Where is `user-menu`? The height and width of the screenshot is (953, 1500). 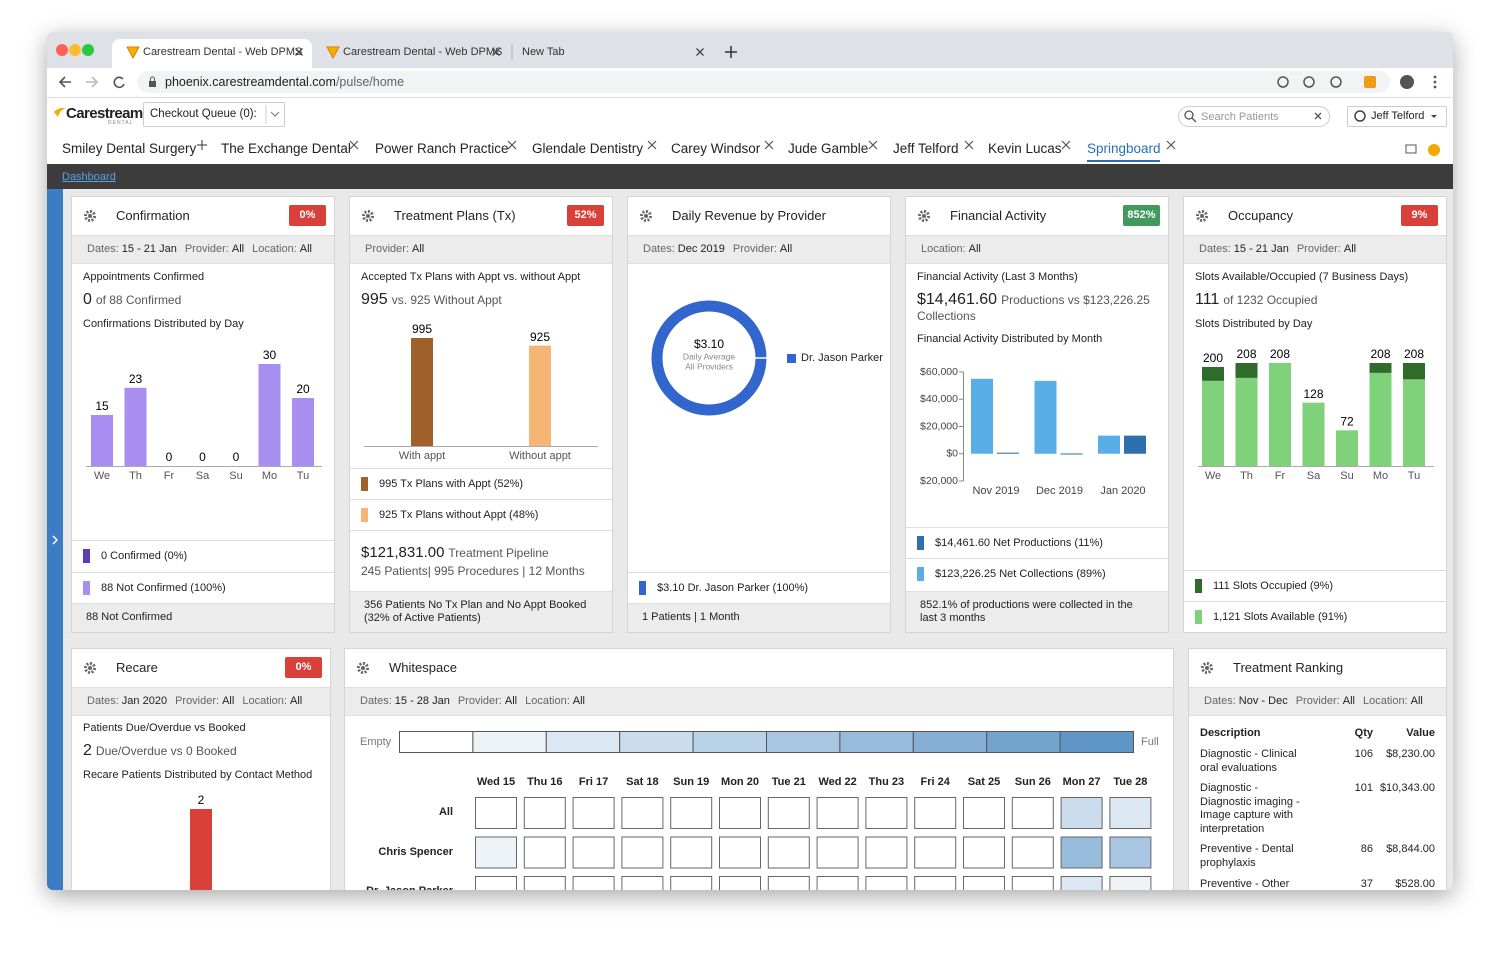
user-menu is located at coordinates (1397, 116).